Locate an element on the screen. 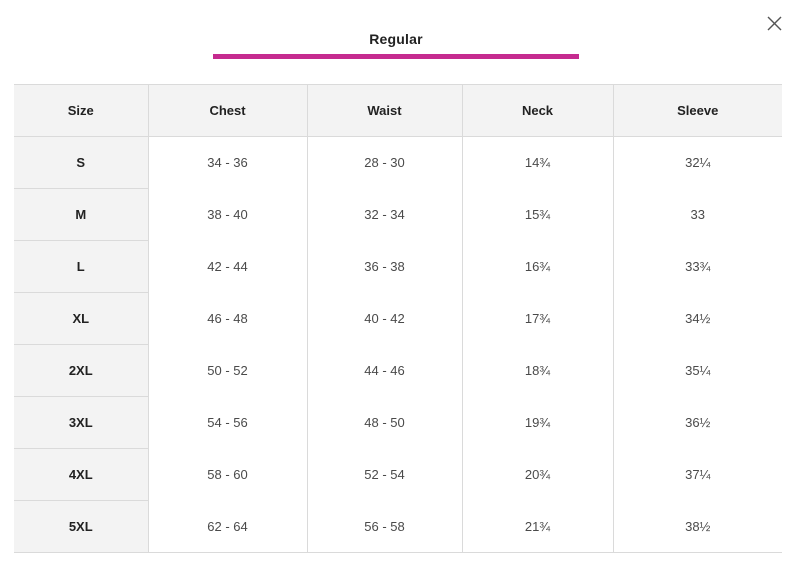 This screenshot has width=797, height=568. close-button is located at coordinates (775, 24).